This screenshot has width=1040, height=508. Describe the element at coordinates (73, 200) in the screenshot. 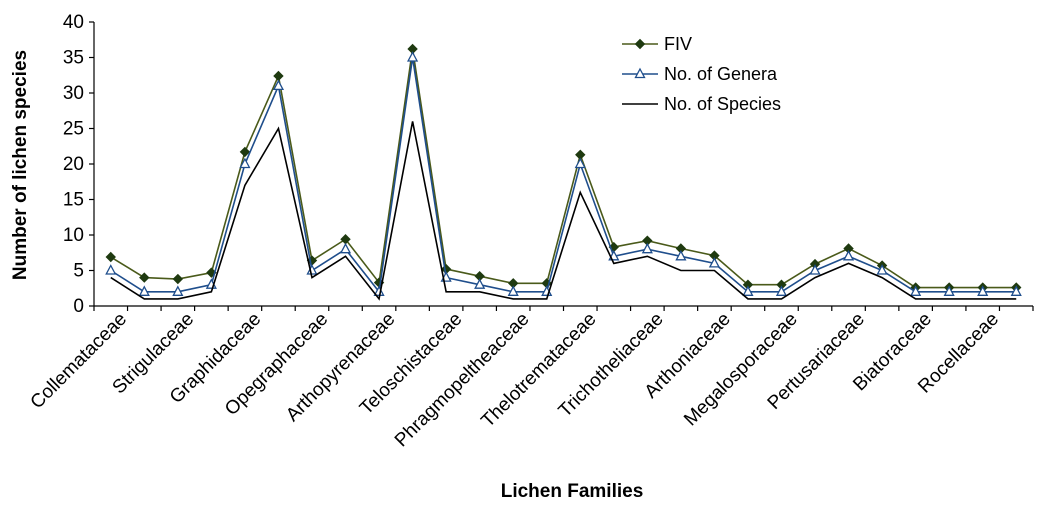

I see `y-tick-label: 15` at that location.